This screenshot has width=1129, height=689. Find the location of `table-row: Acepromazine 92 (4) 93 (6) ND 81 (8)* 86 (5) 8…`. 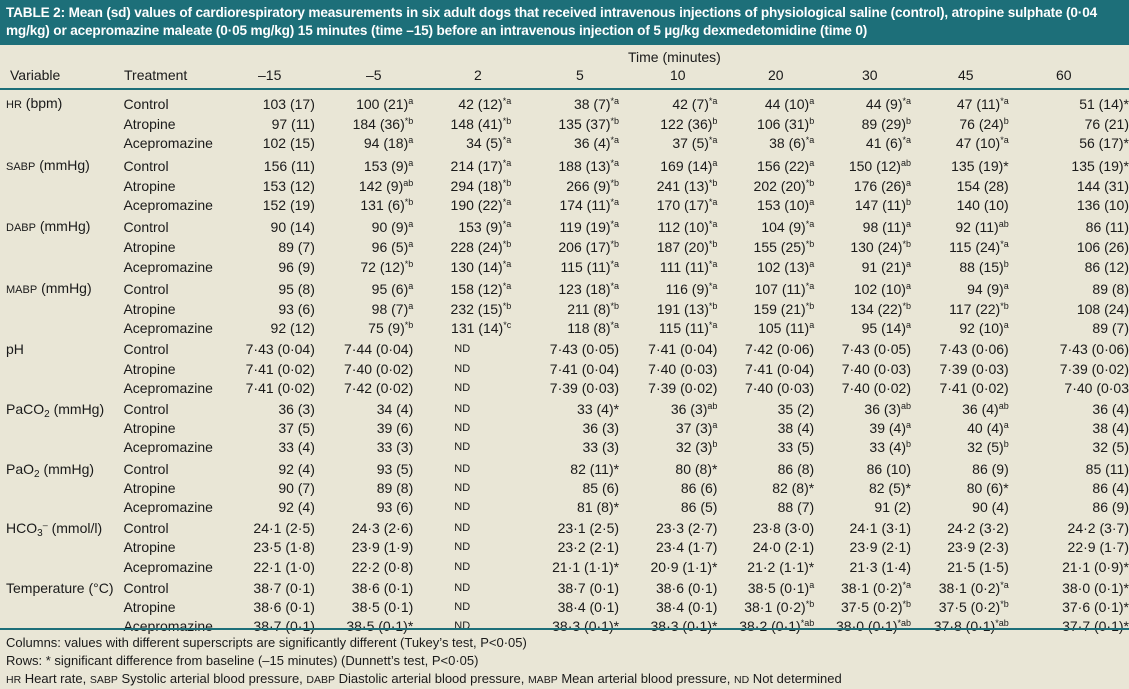

table-row: Acepromazine 92 (4) 93 (6) ND 81 (8)* 86 (5) 8… is located at coordinates (564, 507).